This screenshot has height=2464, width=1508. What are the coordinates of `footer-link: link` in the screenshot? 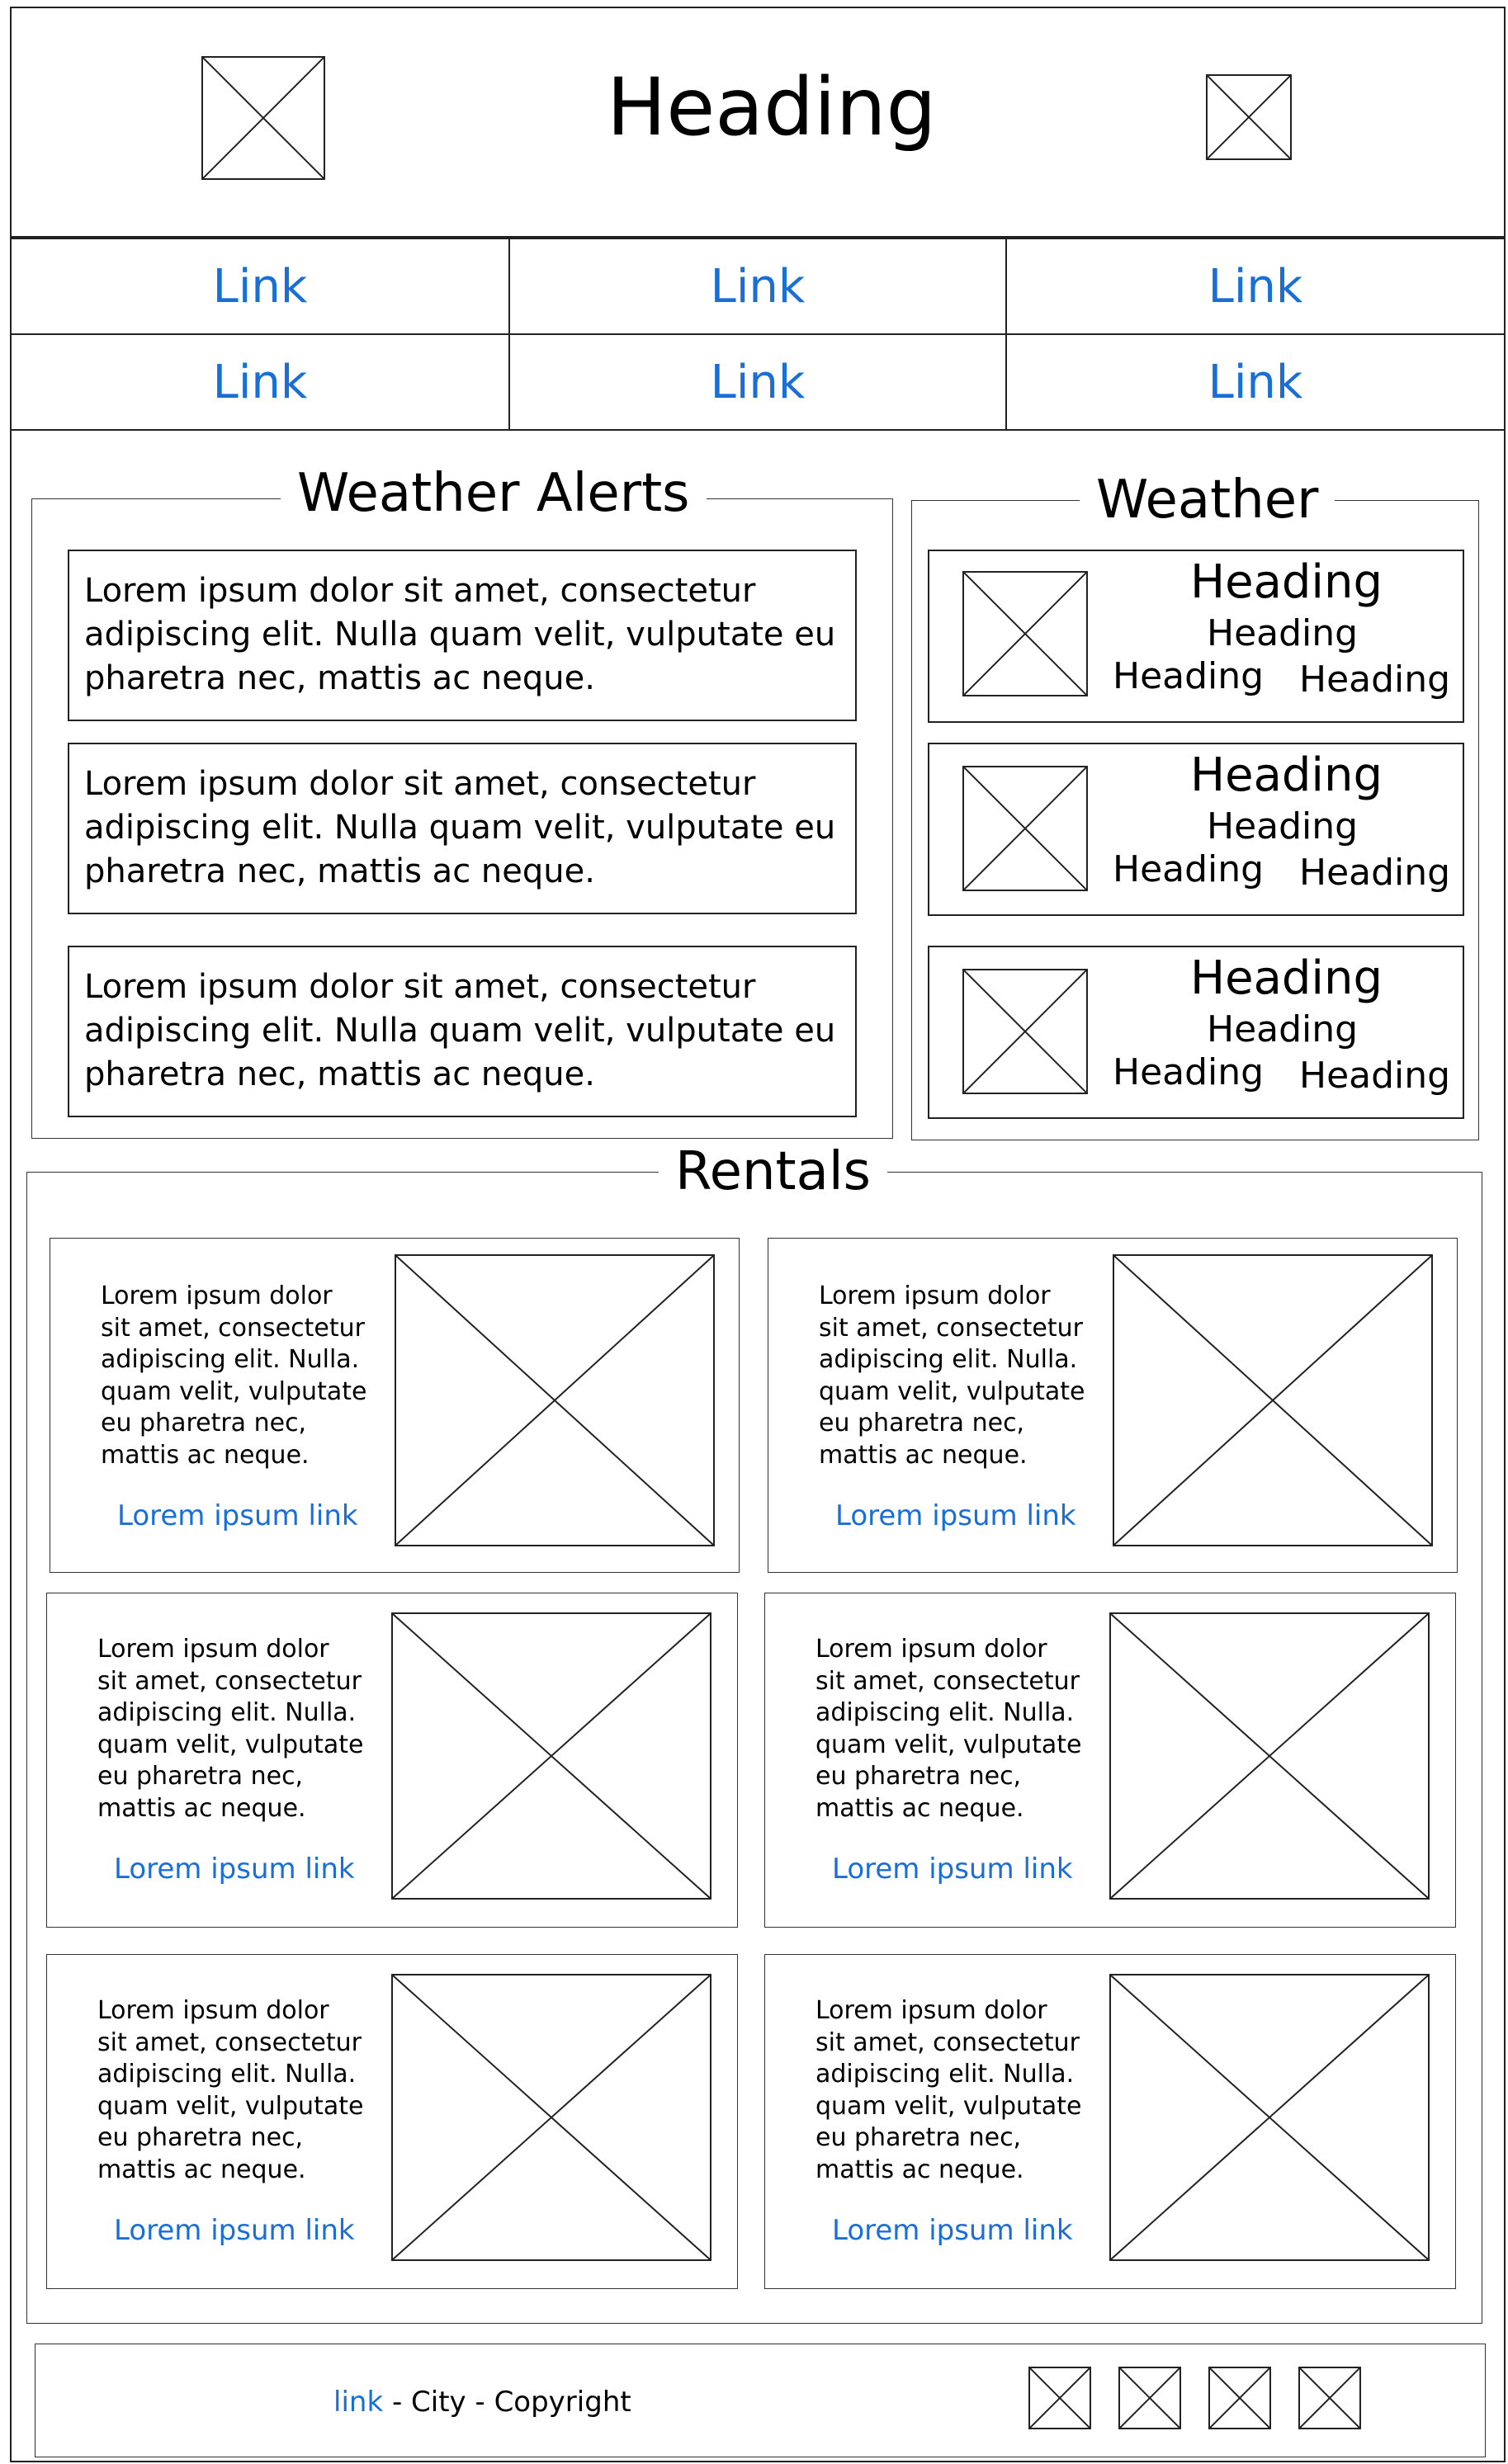 It's located at (358, 2402).